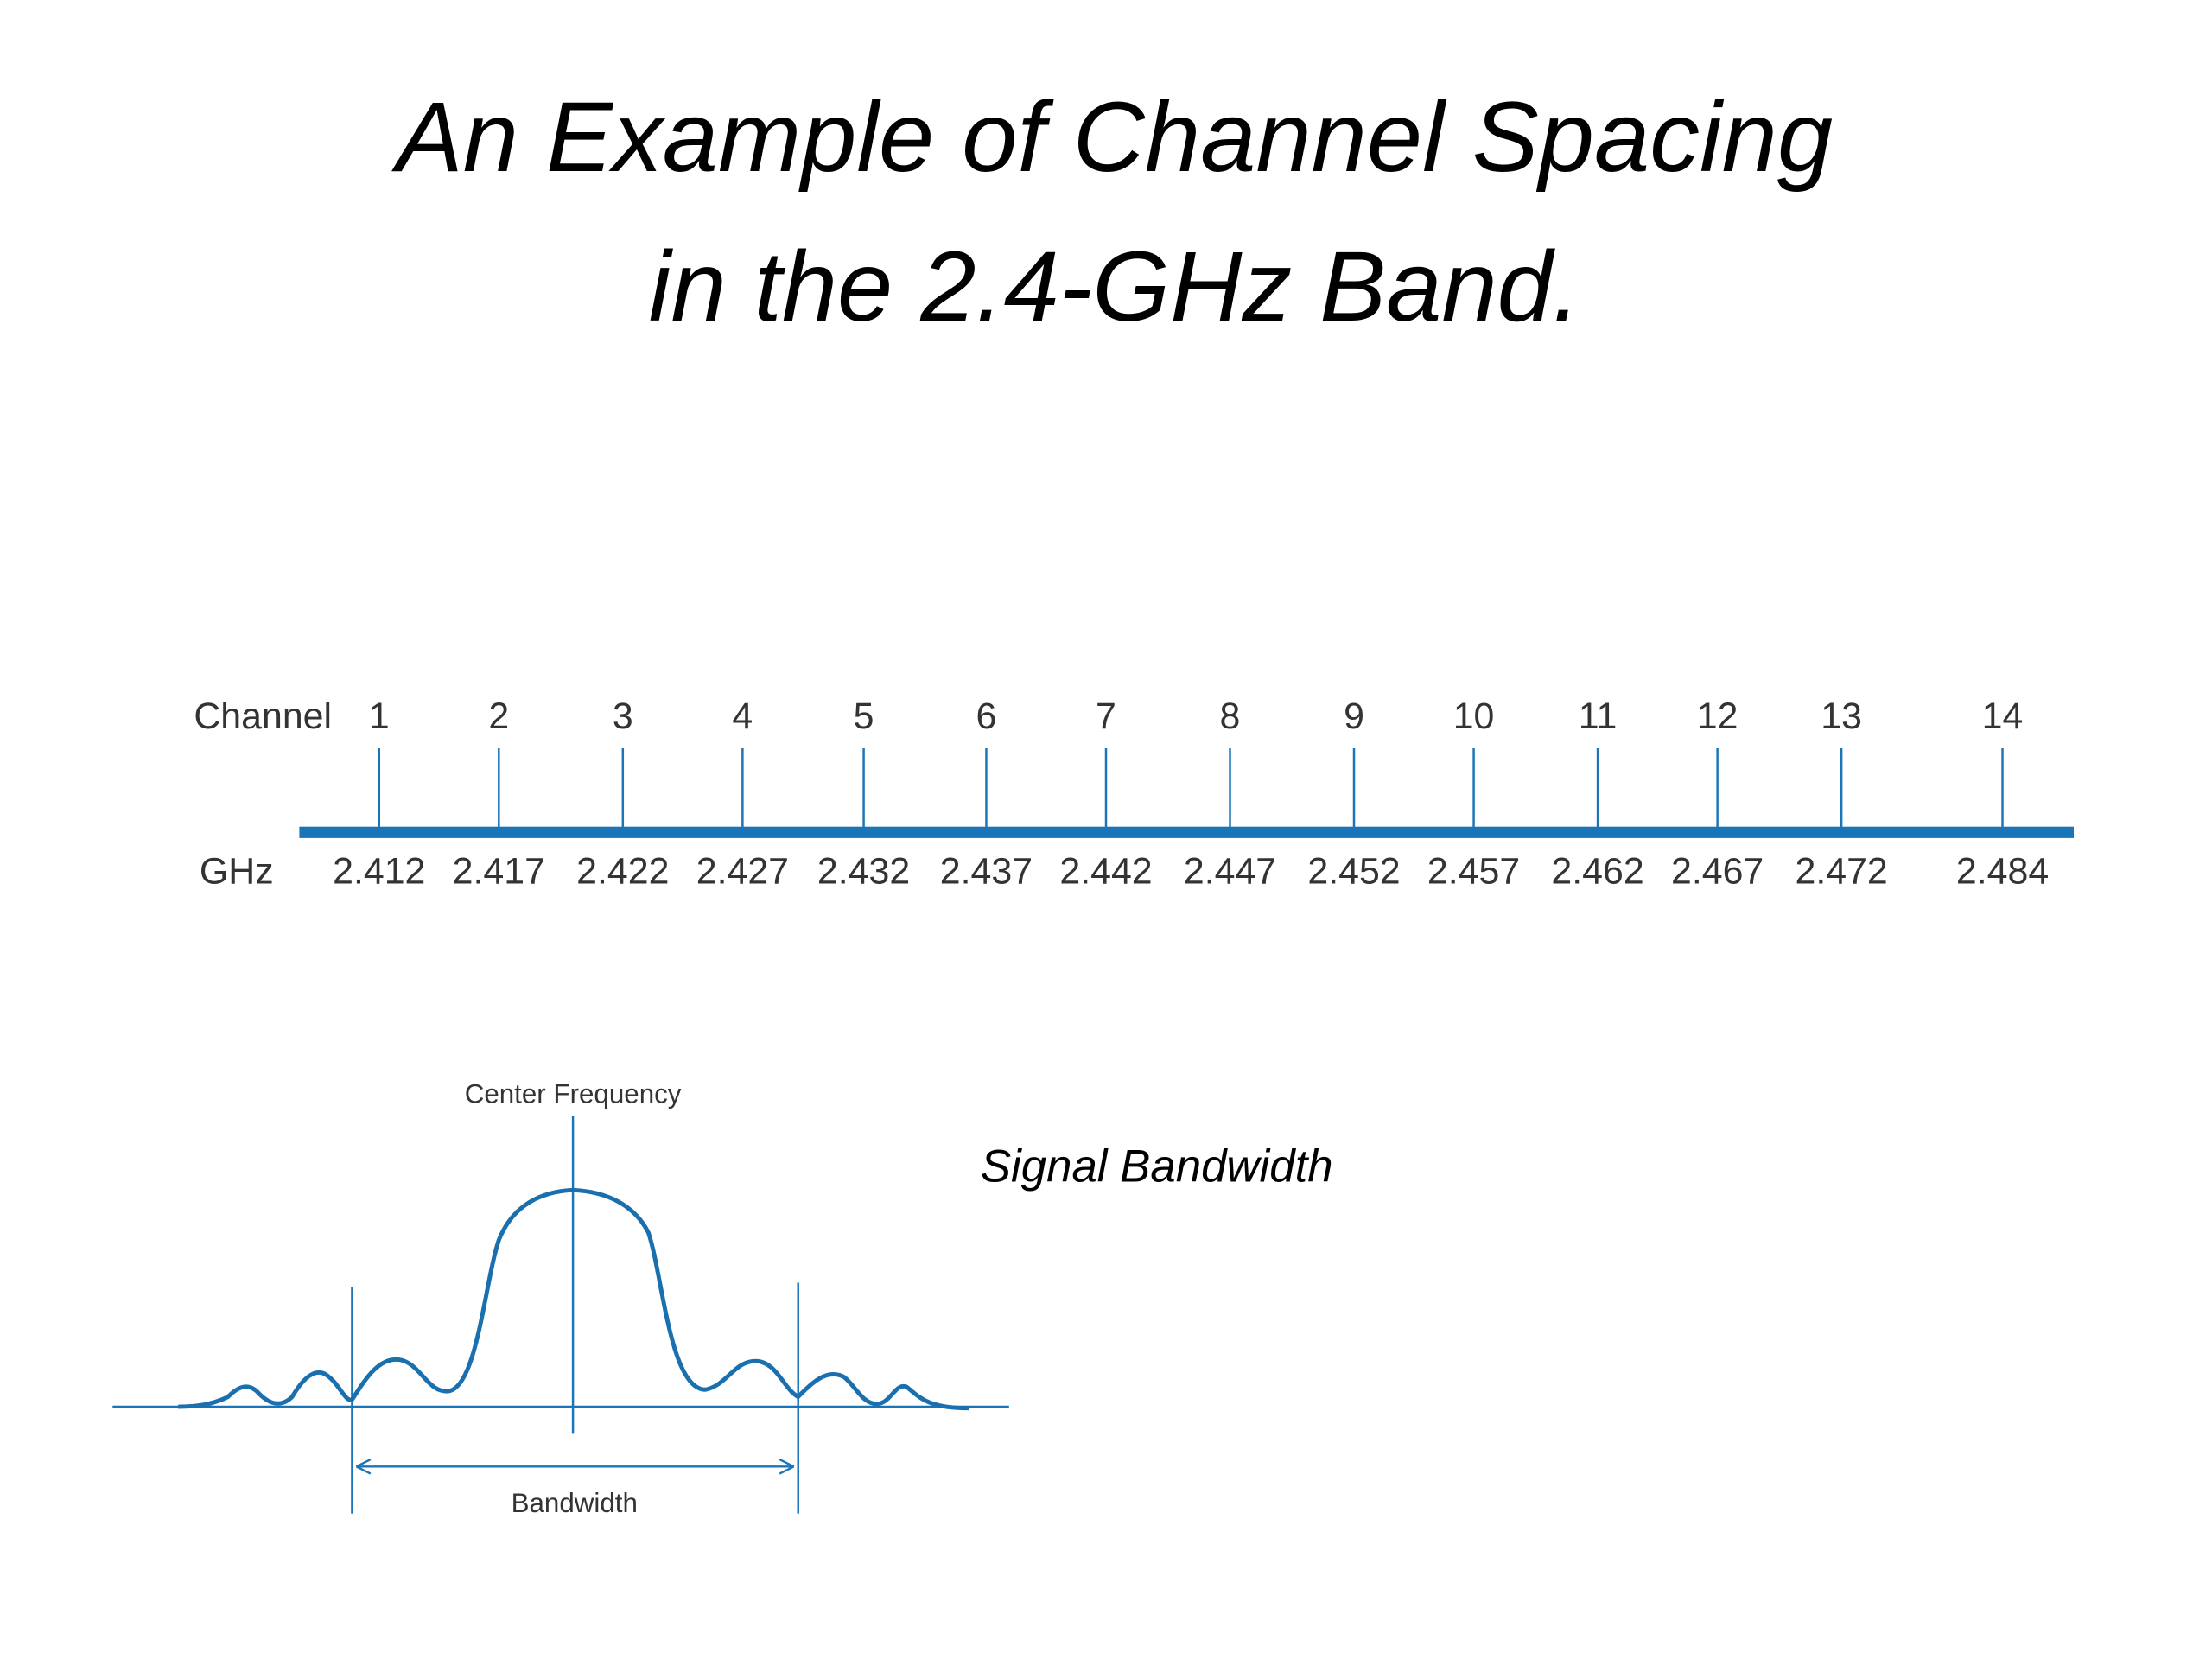  Describe the element at coordinates (263, 716) in the screenshot. I see `channel-label: Channel` at that location.